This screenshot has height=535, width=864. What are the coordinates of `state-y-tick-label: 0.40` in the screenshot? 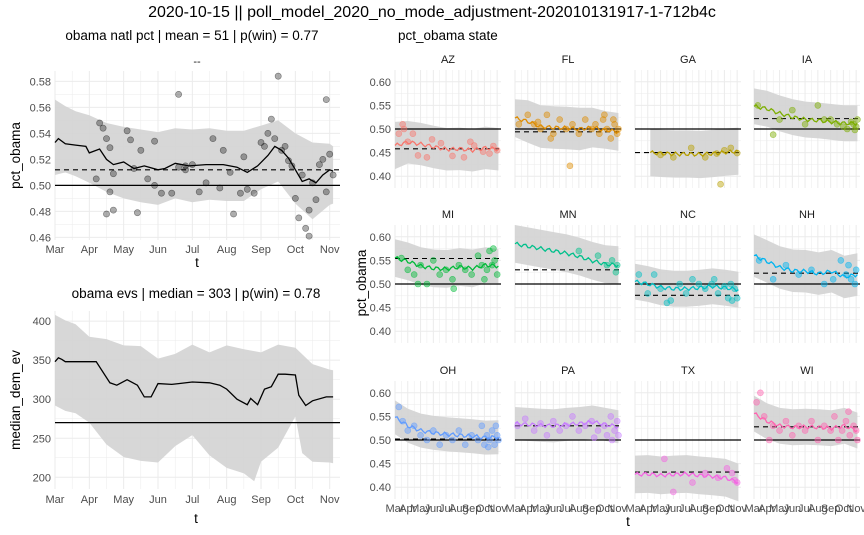 It's located at (380, 177).